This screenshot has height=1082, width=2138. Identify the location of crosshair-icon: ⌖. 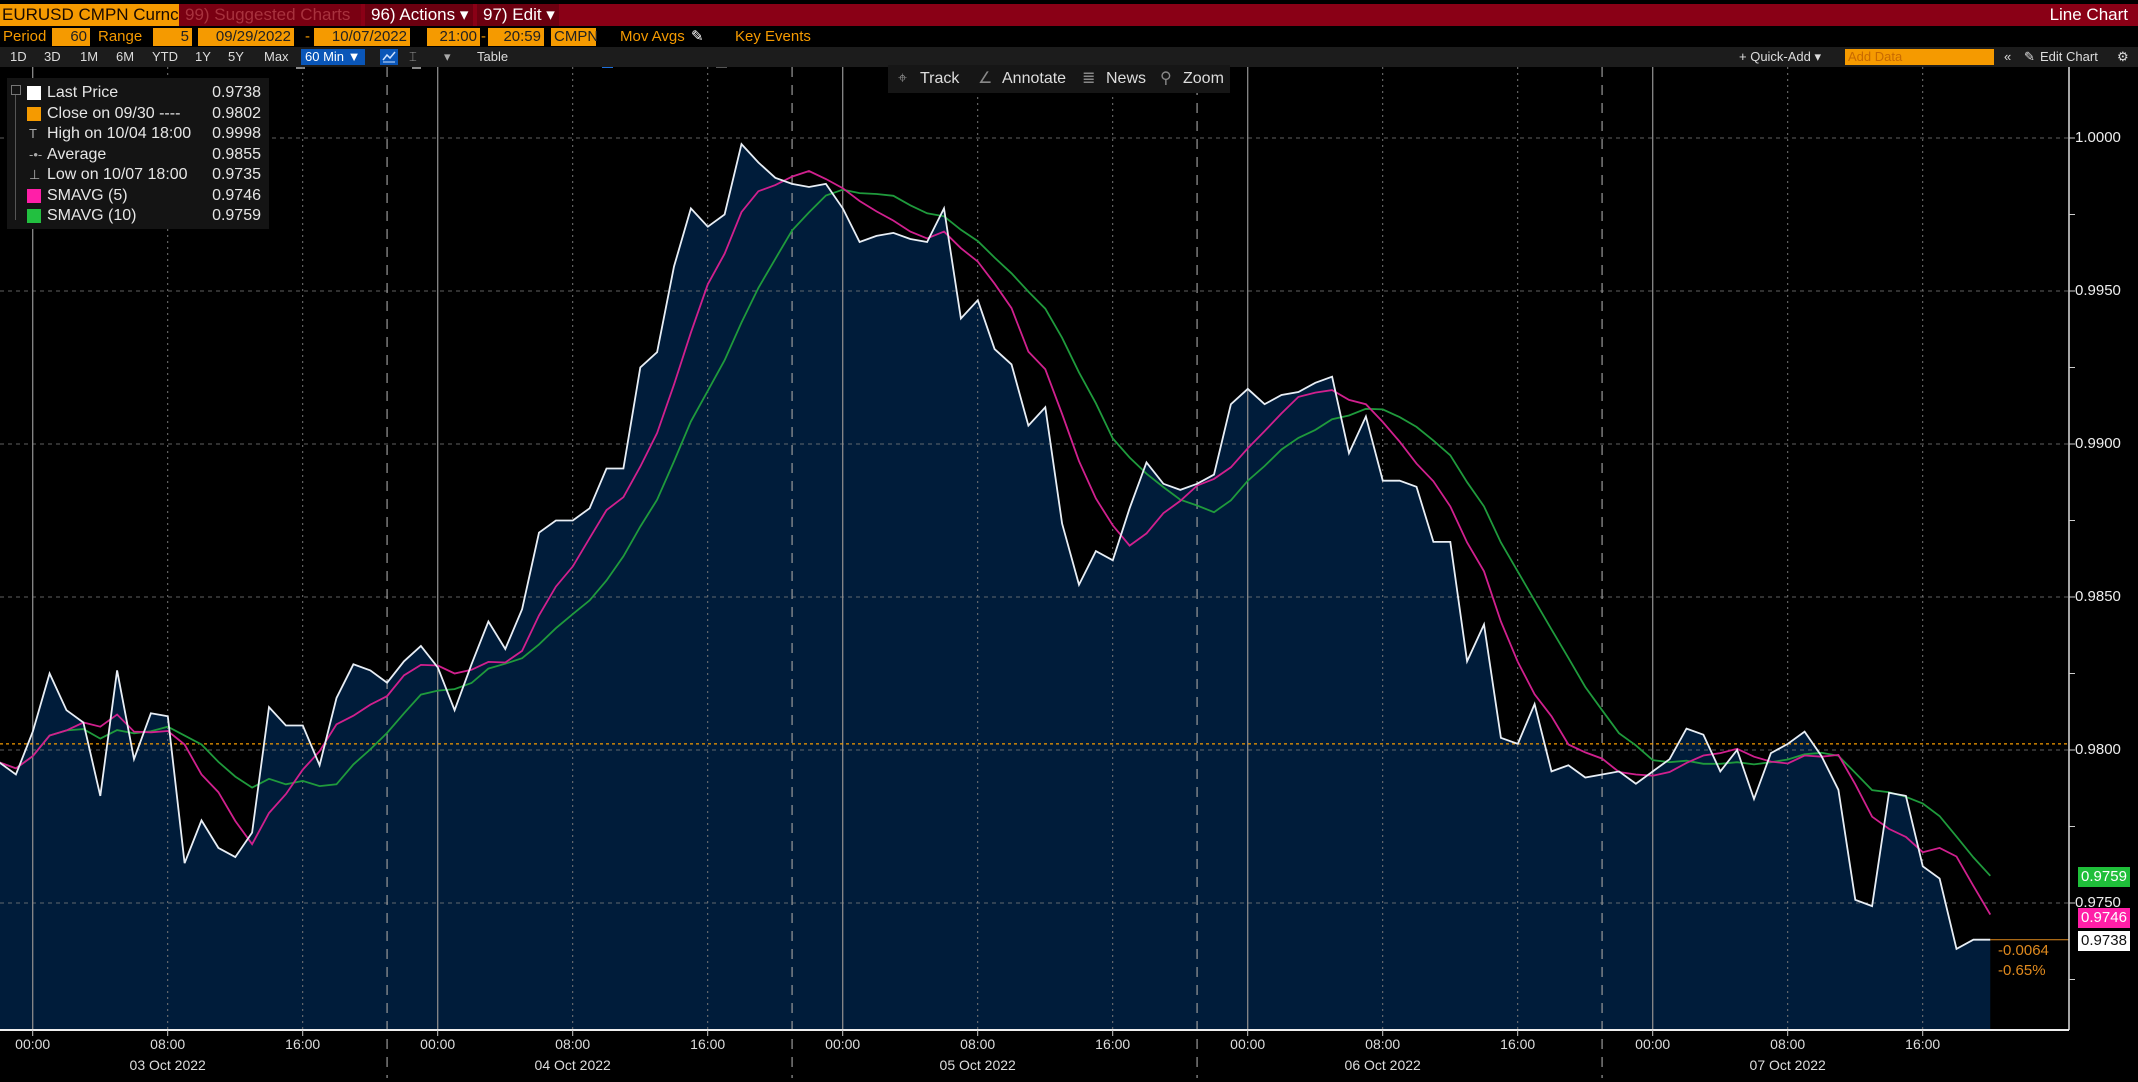
(903, 78).